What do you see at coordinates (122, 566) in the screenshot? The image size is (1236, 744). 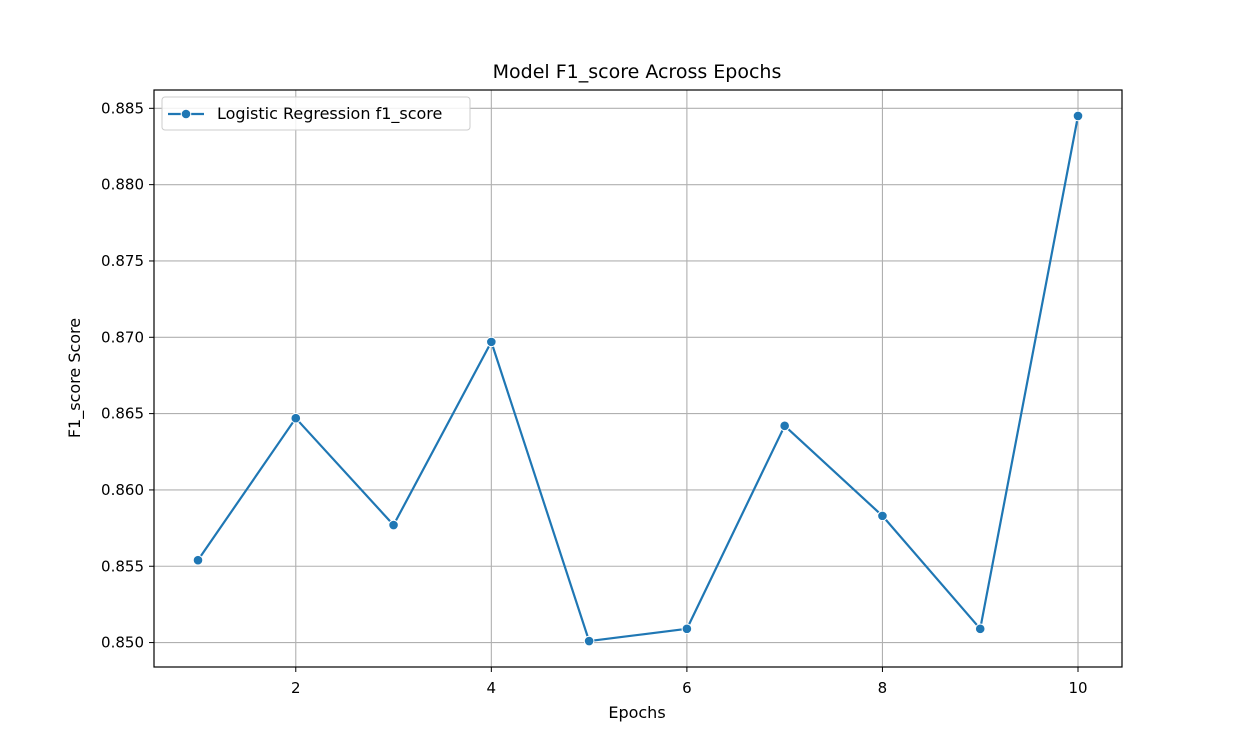 I see `y-tick-label: 0.855` at bounding box center [122, 566].